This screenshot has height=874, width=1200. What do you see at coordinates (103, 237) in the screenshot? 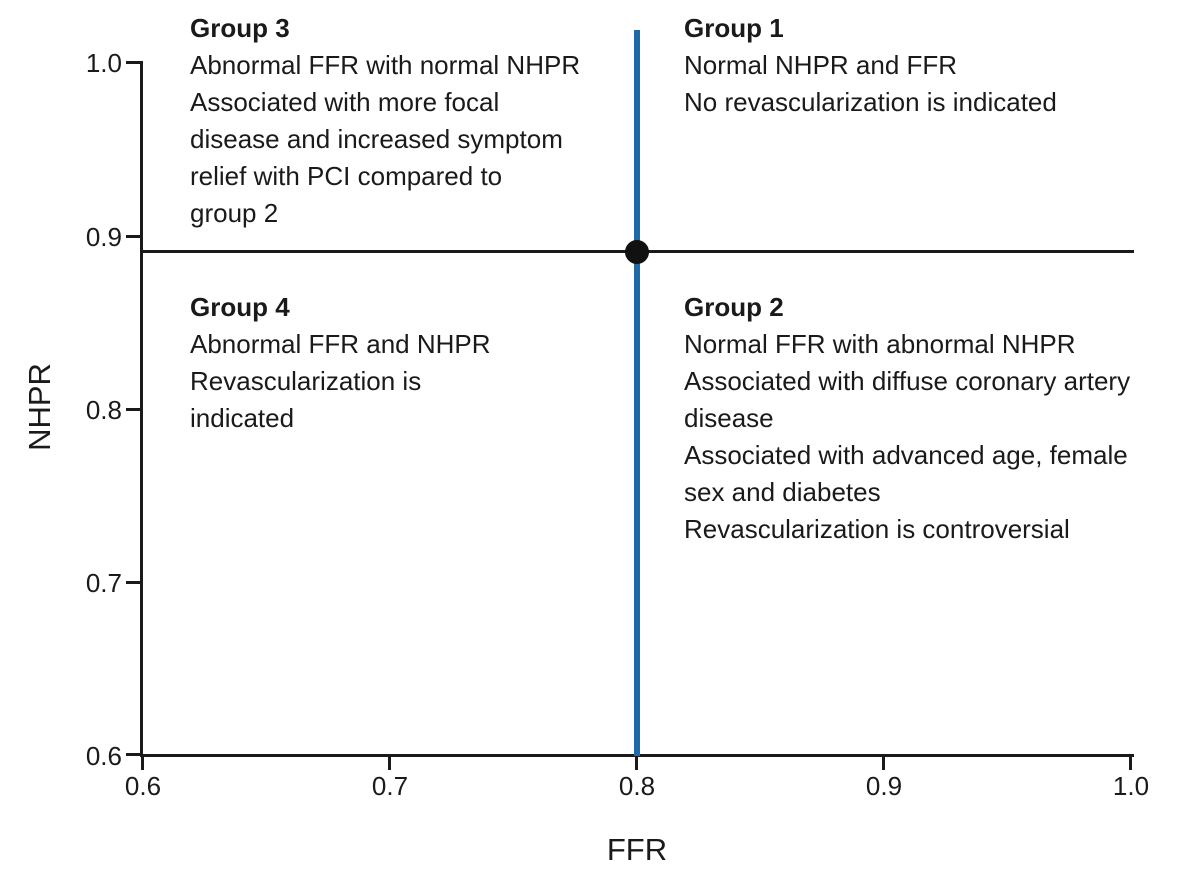
I see `y-tick-label: 0.9` at bounding box center [103, 237].